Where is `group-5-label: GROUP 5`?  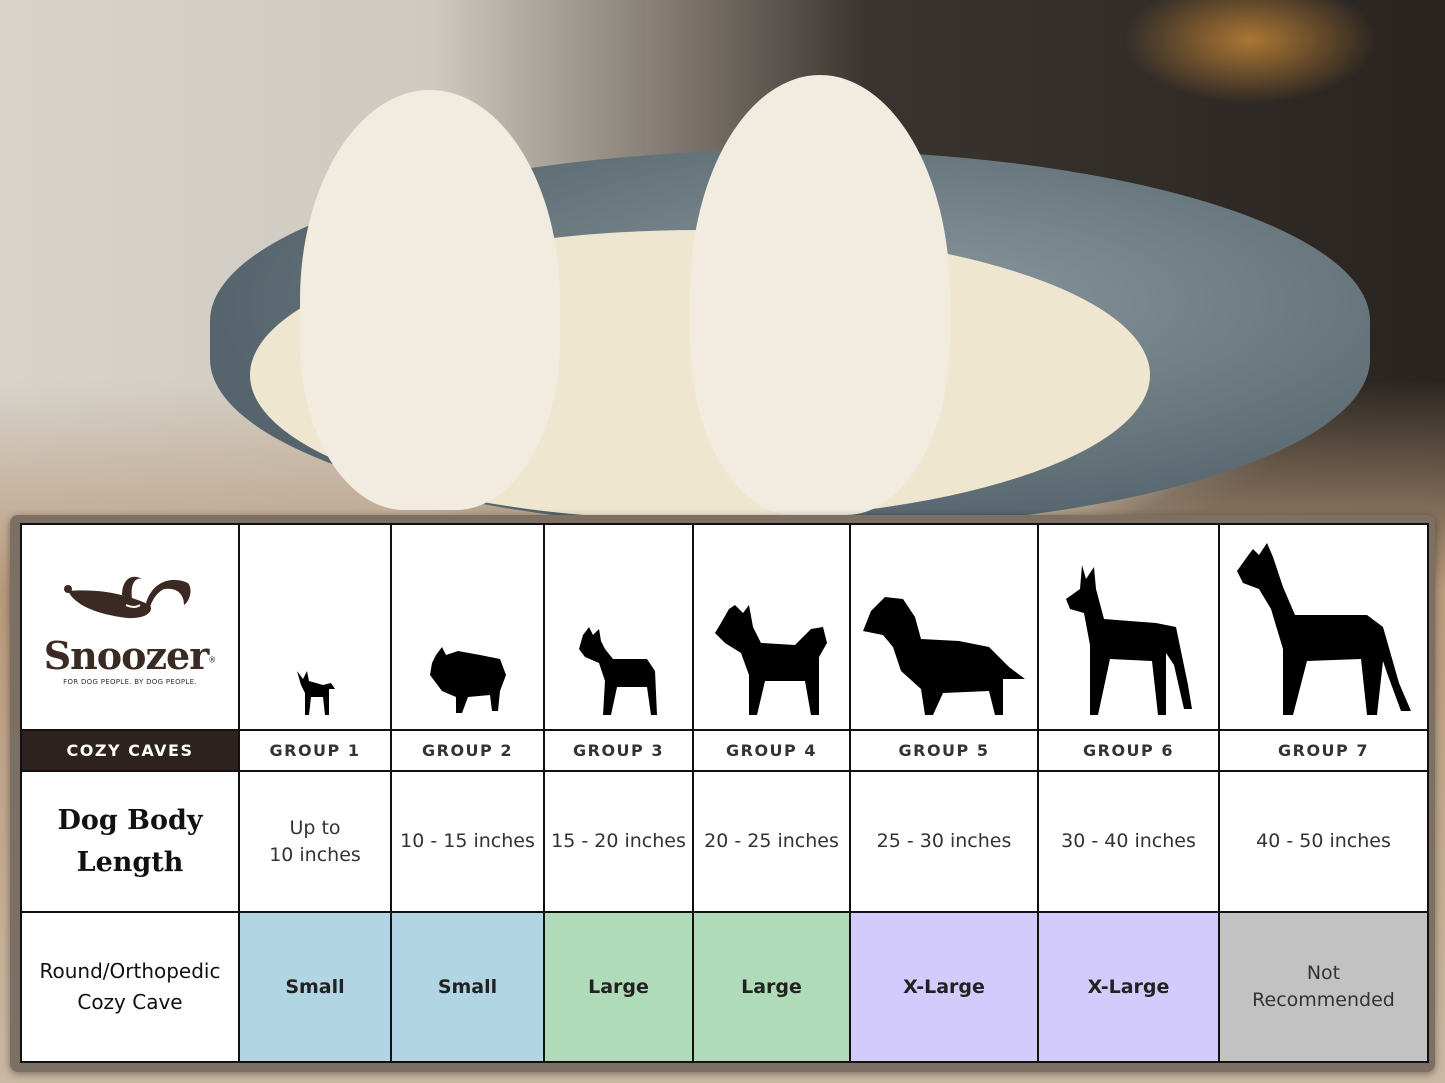
group-5-label: GROUP 5 is located at coordinates (944, 750).